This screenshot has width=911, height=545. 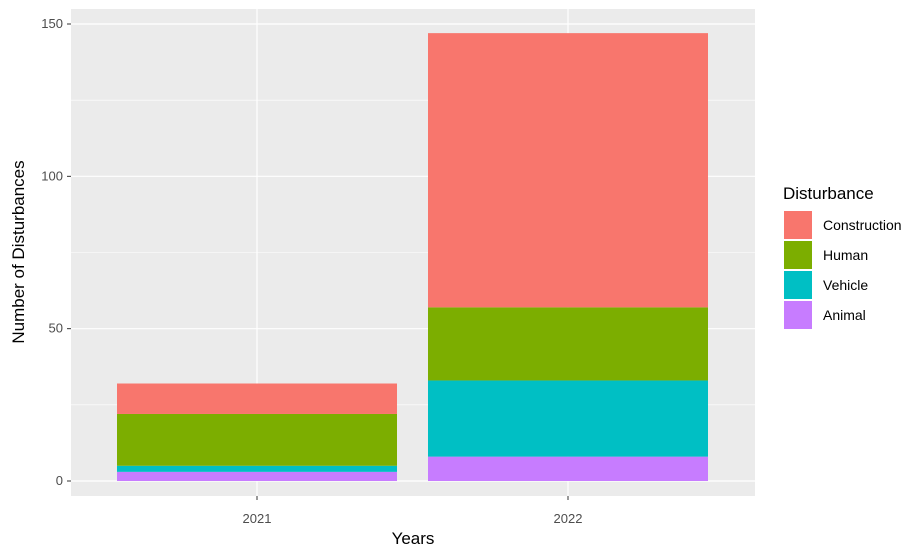 I want to click on legend-label-construction: Construction, so click(x=862, y=225).